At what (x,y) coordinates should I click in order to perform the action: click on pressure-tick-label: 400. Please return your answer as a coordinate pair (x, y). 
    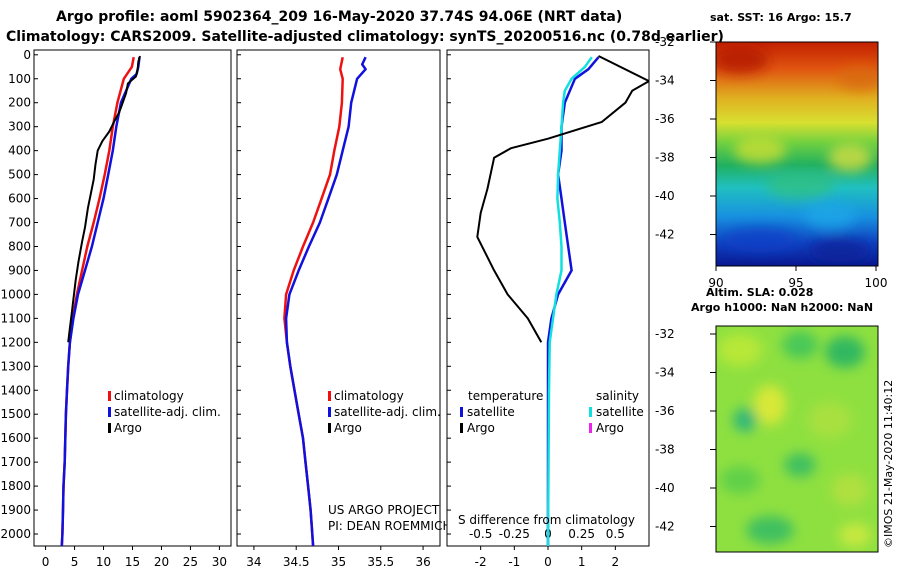
    Looking at the image, I should click on (19, 151).